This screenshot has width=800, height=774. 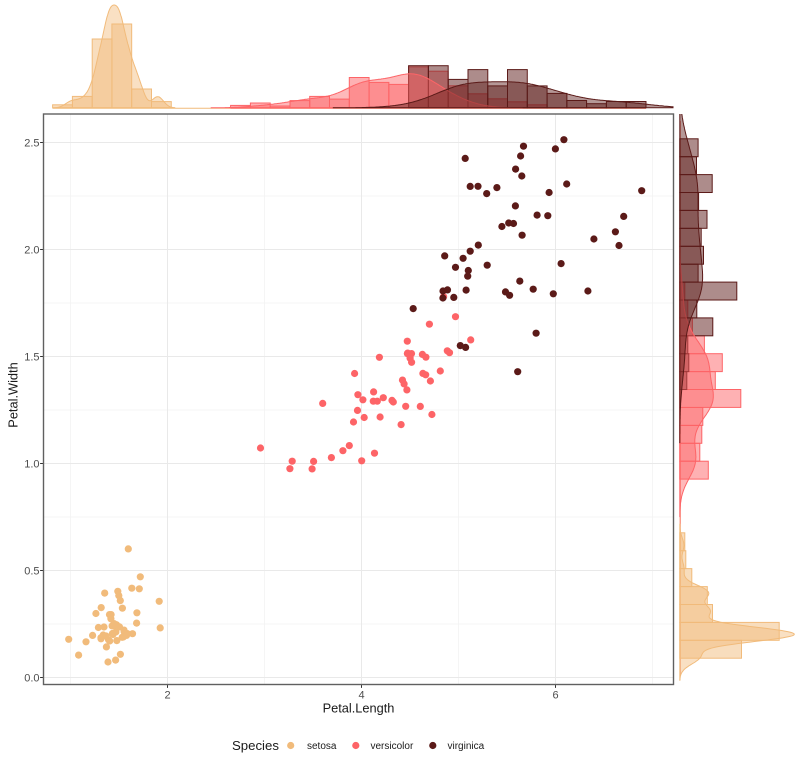 I want to click on svg-text: virginica, so click(x=466, y=746).